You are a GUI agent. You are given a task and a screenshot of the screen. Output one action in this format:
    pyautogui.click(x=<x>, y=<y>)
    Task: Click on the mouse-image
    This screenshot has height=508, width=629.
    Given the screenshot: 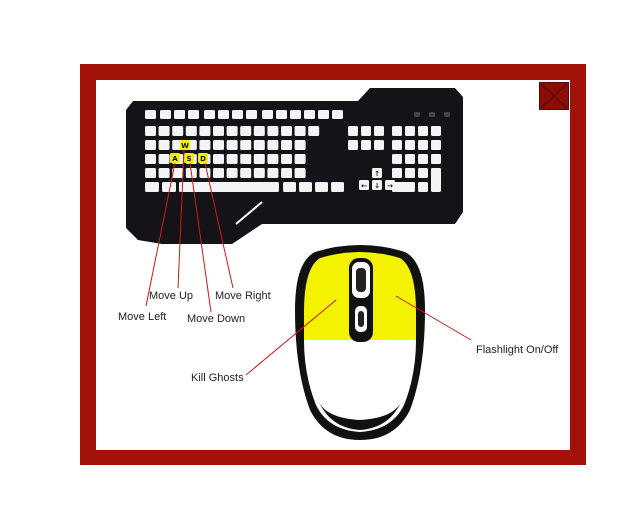 What is the action you would take?
    pyautogui.click(x=360, y=342)
    